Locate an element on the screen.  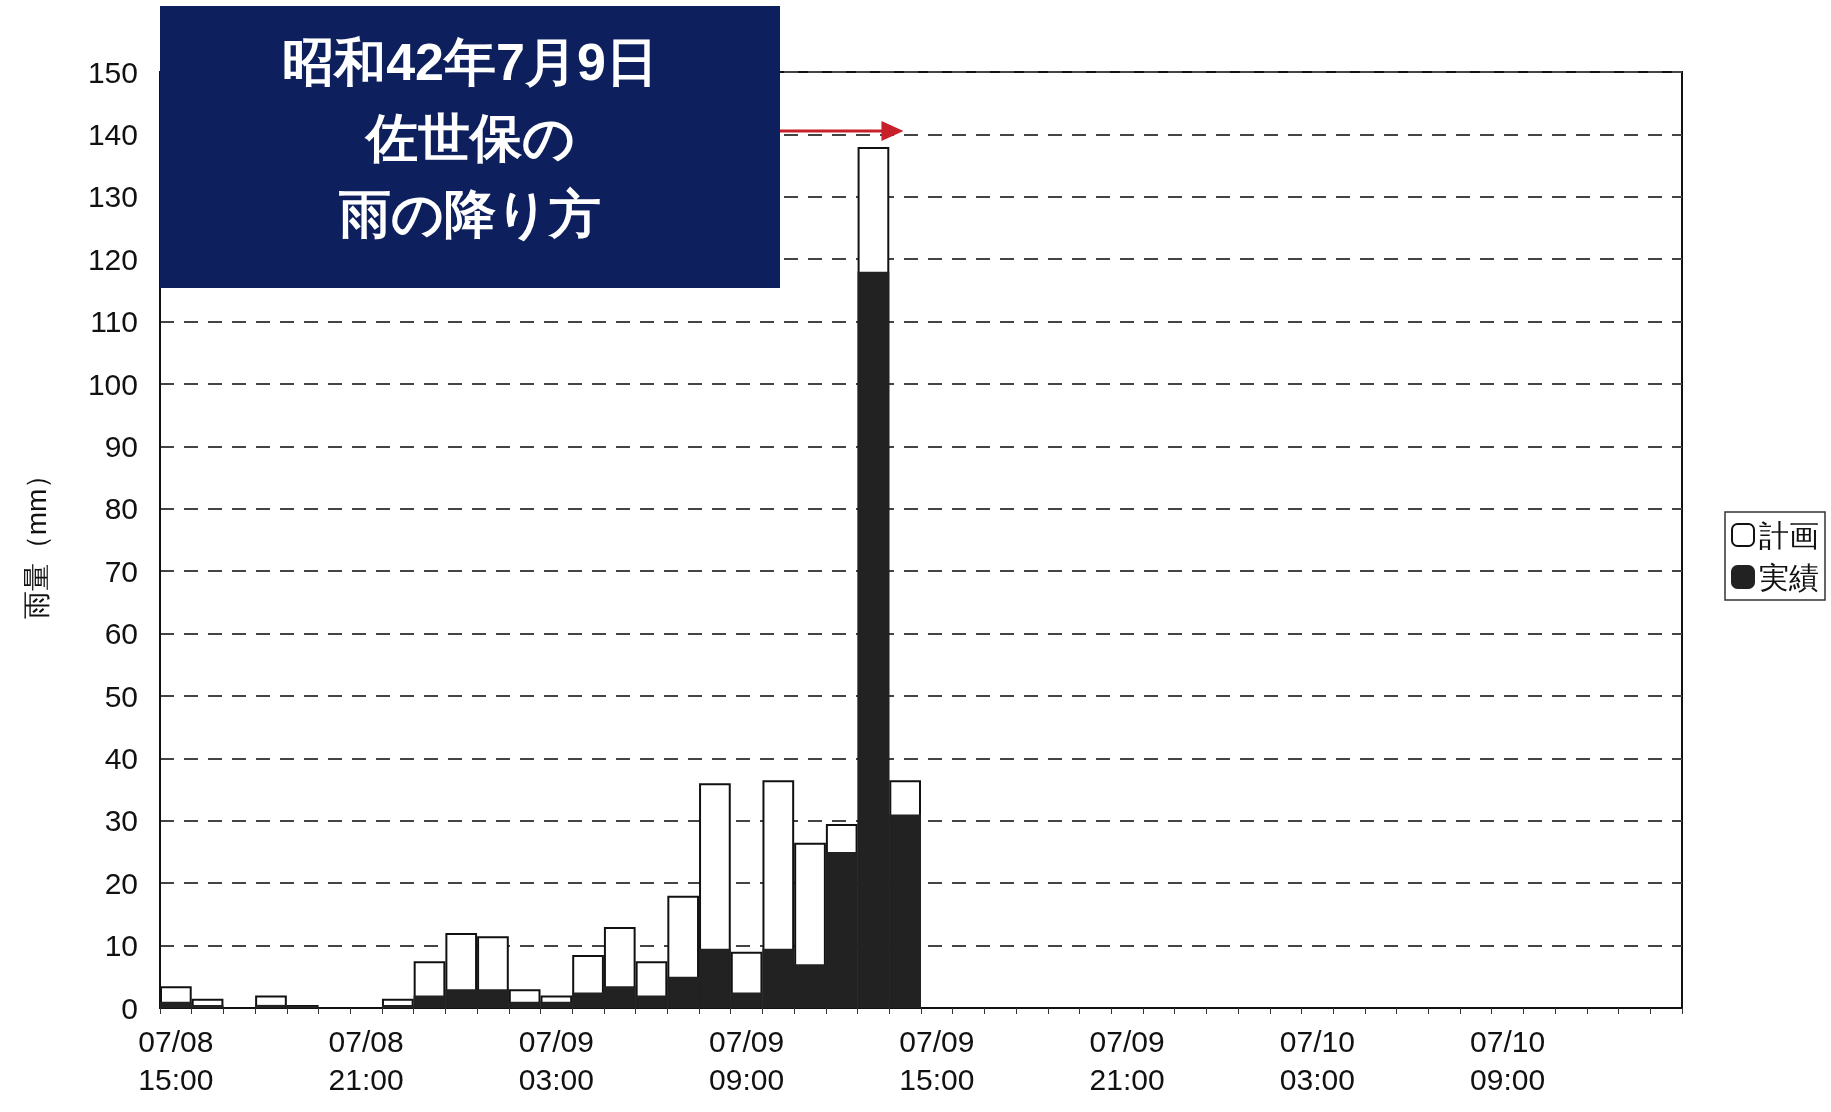
y-axis-title: 雨量（mm） is located at coordinates (36, 540).